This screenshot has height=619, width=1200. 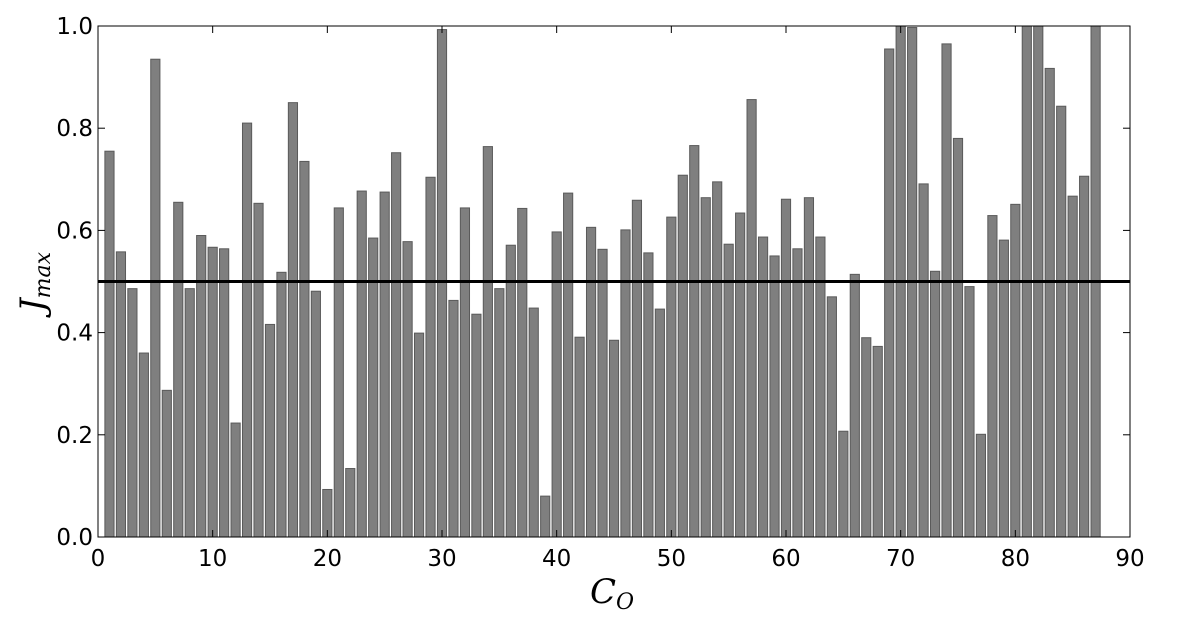 I want to click on y-tick-label: 0.2, so click(x=74, y=436).